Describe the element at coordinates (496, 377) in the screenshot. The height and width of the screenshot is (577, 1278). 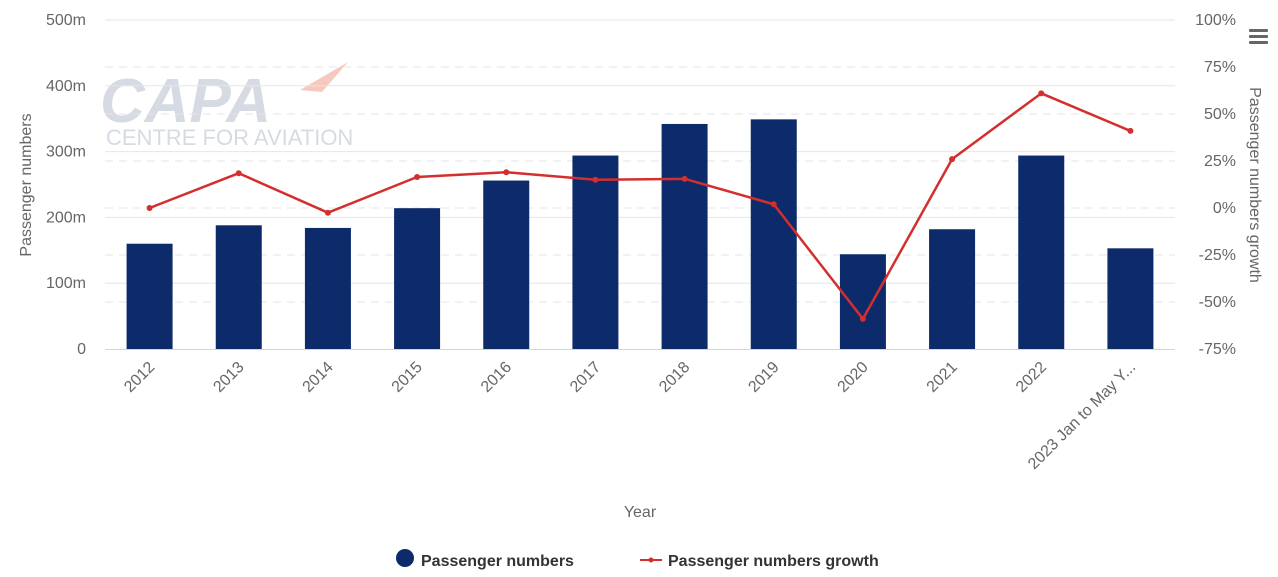
I see `x-tick-label: 2016` at that location.